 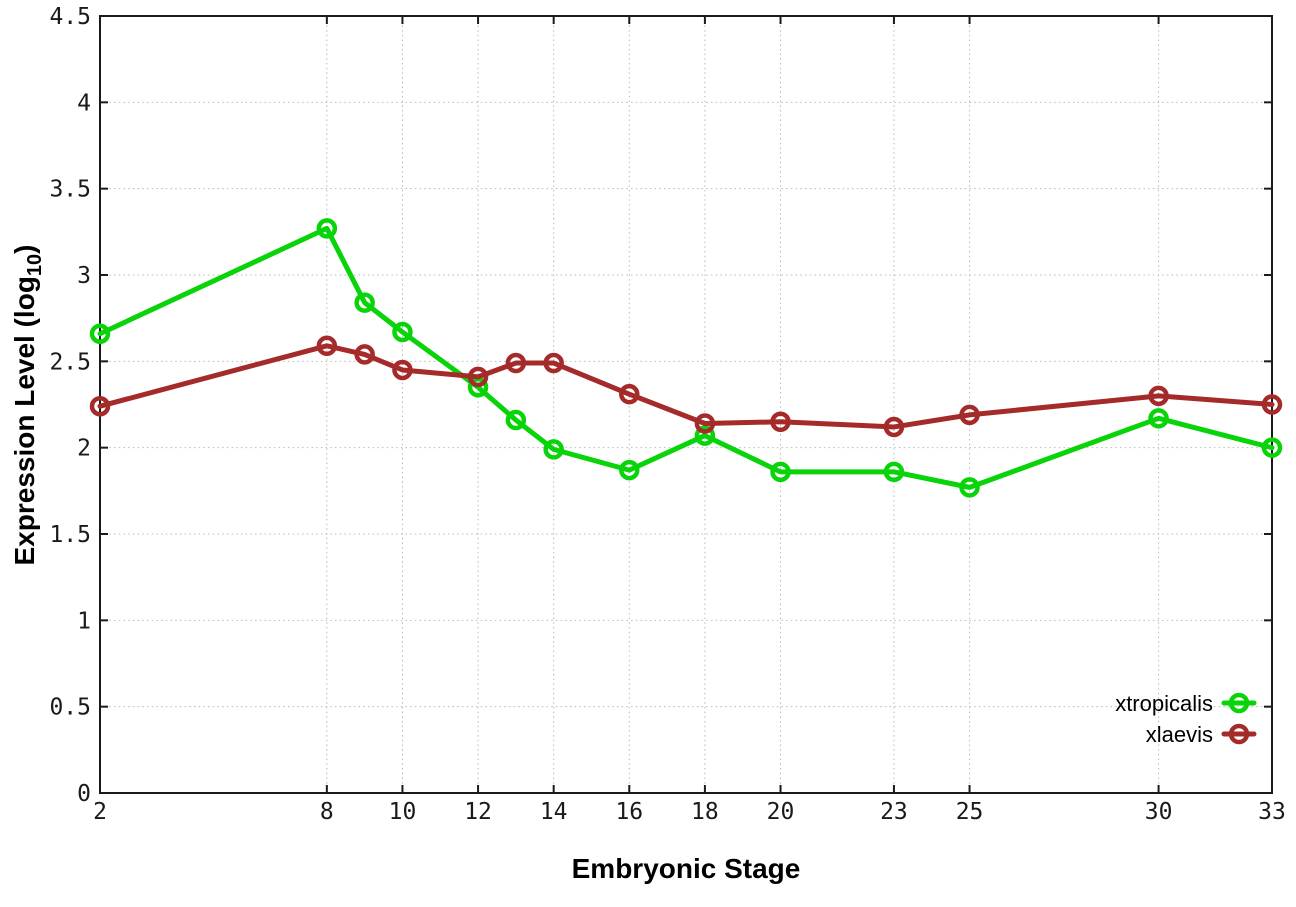 What do you see at coordinates (970, 812) in the screenshot?
I see `x-tick-label: 25` at bounding box center [970, 812].